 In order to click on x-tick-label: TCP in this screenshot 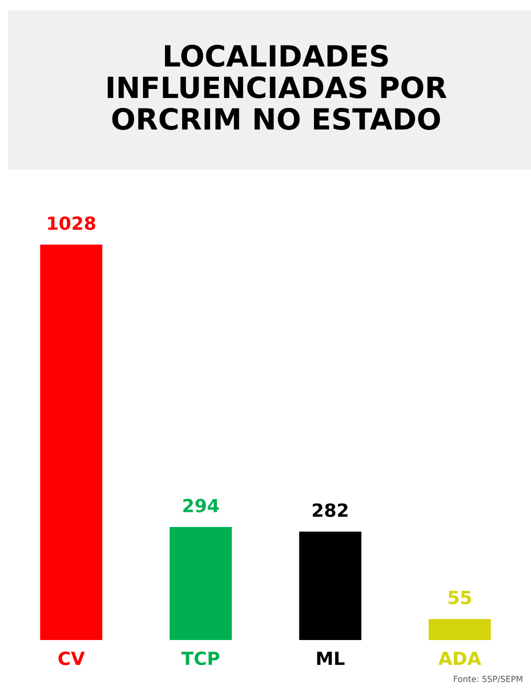, I will do `click(200, 659)`.